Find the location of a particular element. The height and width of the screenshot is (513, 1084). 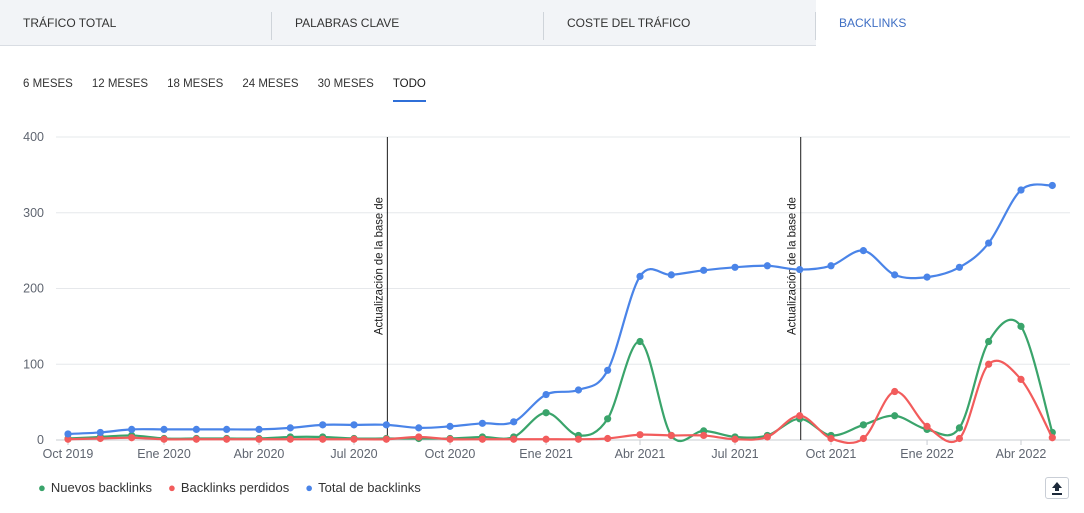

period-18-meses: 18 MESES is located at coordinates (195, 84).